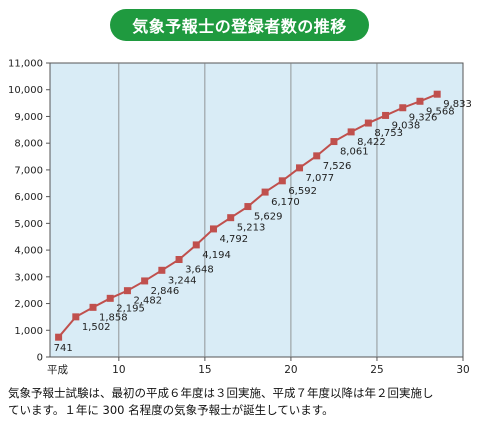 The width and height of the screenshot is (479, 429). Describe the element at coordinates (440, 111) in the screenshot. I see `data-label: 9,568` at that location.